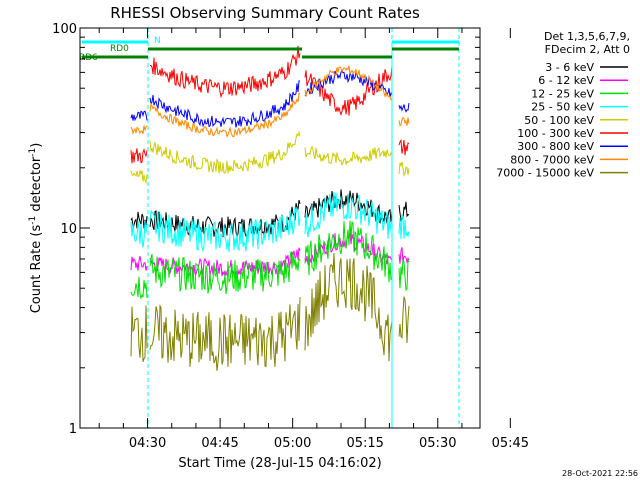 The width and height of the screenshot is (640, 480). What do you see at coordinates (147, 443) in the screenshot?
I see `x-tick-label: 04:30` at bounding box center [147, 443].